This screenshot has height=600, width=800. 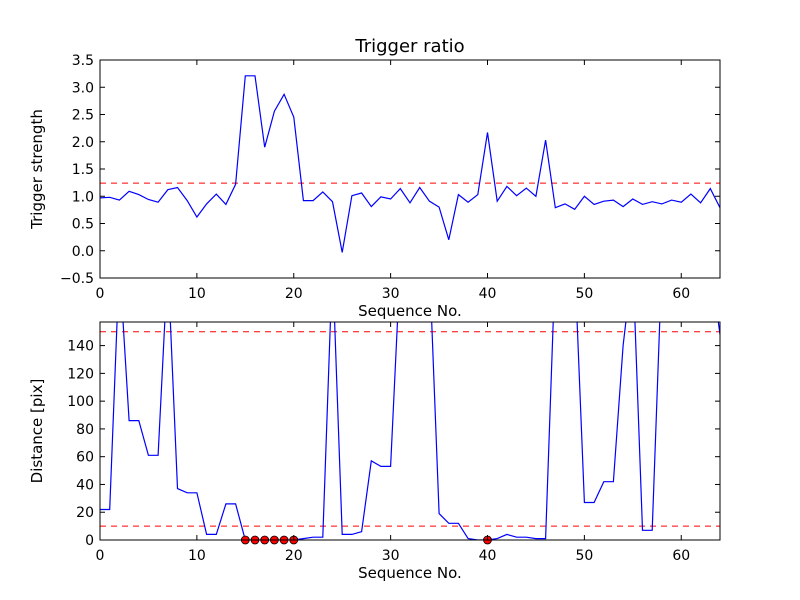 What do you see at coordinates (85, 513) in the screenshot?
I see `y-tick-label: 20` at bounding box center [85, 513].